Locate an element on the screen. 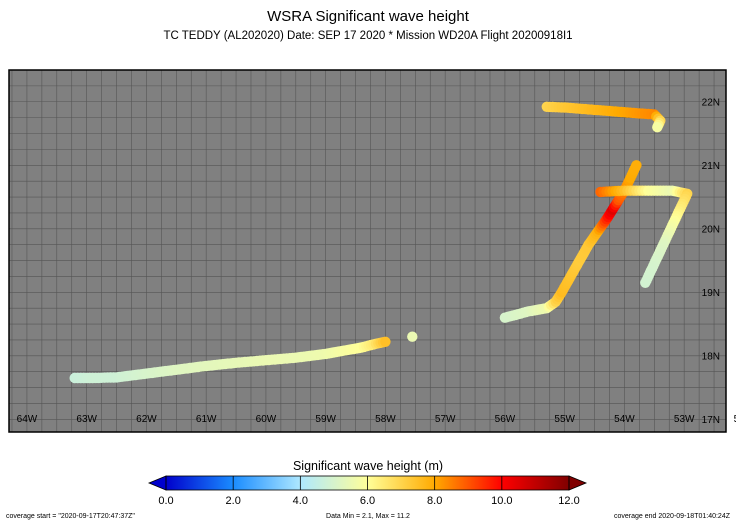 Image resolution: width=736 pixels, height=528 pixels. coverage-end: coverage end 2020-09-18T01:40:24Z is located at coordinates (672, 516).